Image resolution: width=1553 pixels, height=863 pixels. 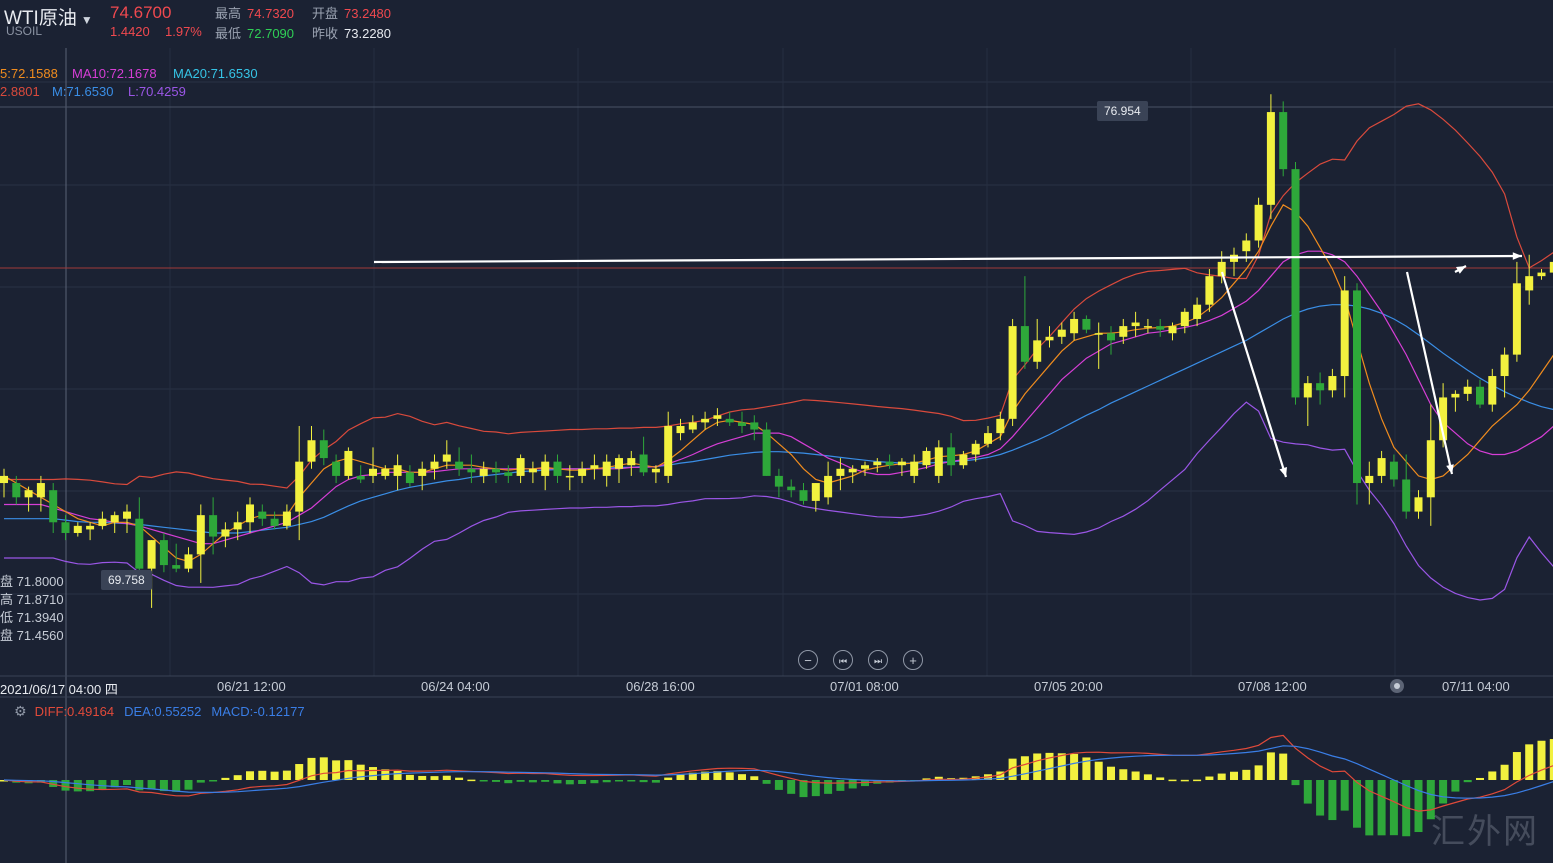 I want to click on time-tick: 07/05 20:00, so click(x=1068, y=686).